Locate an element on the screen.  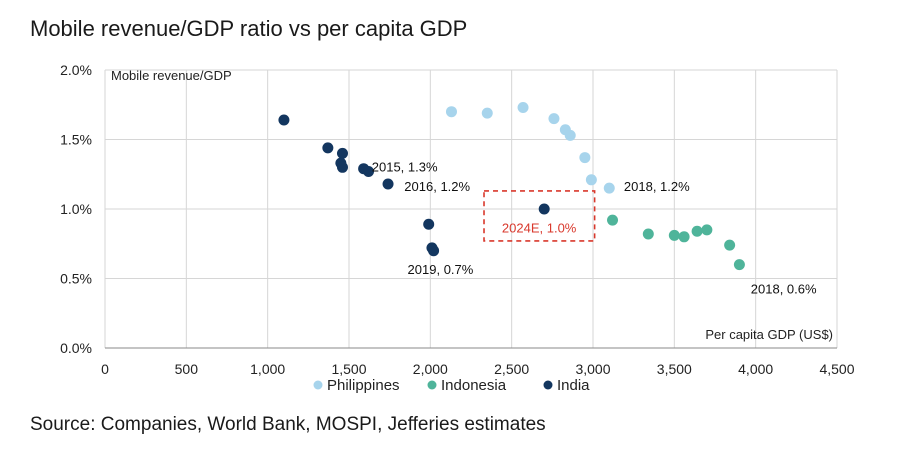
legend: Philippines Indonesia India is located at coordinates (451, 385).